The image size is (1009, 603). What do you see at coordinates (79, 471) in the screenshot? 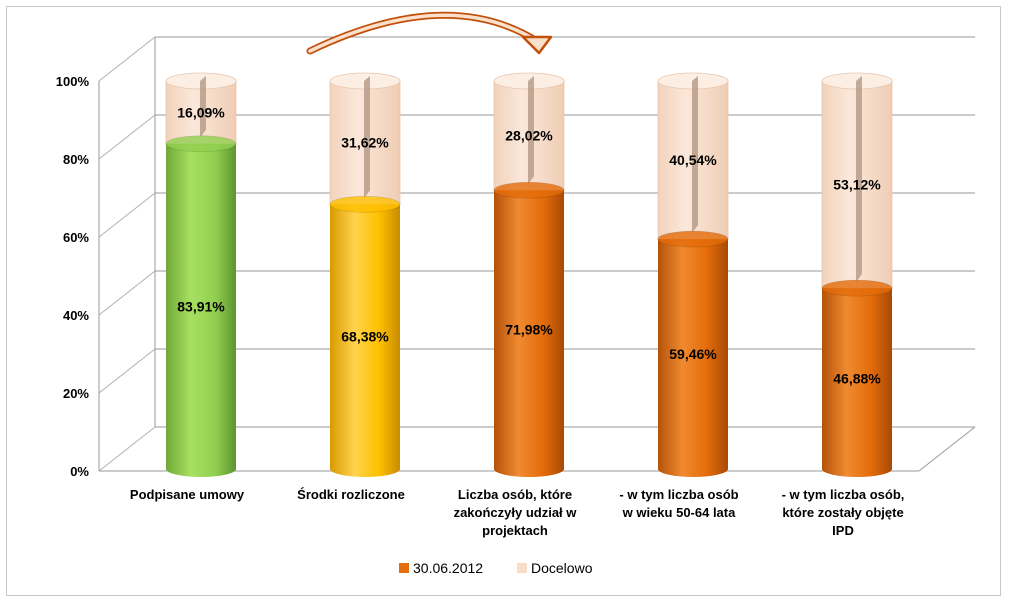
I see `y-tick-label: 0%` at bounding box center [79, 471].